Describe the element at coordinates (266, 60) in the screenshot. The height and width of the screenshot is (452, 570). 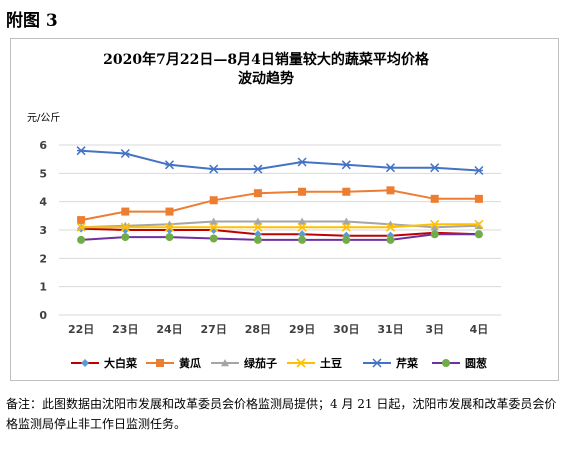
I see `chart-title-line-1: 2020年7月22日—8月4日销量较大的蔬菜平均价格` at that location.